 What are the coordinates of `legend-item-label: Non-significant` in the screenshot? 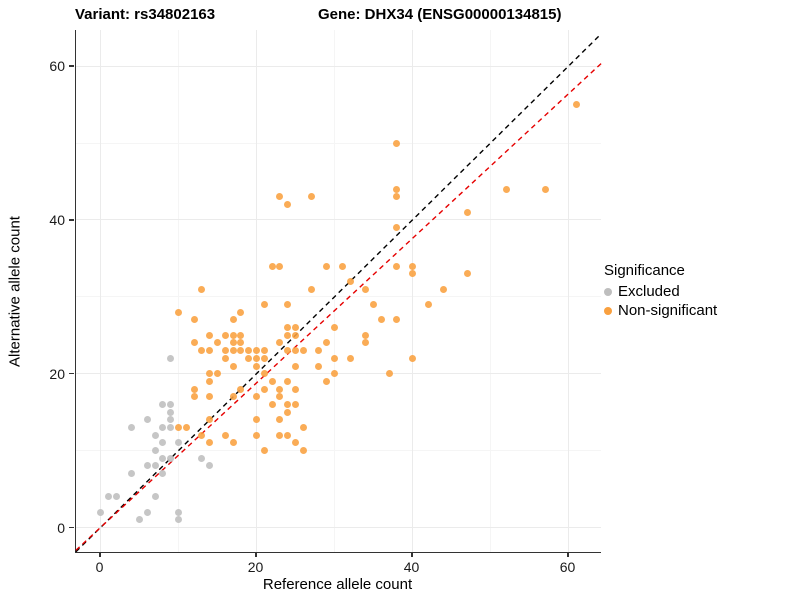 It's located at (668, 310).